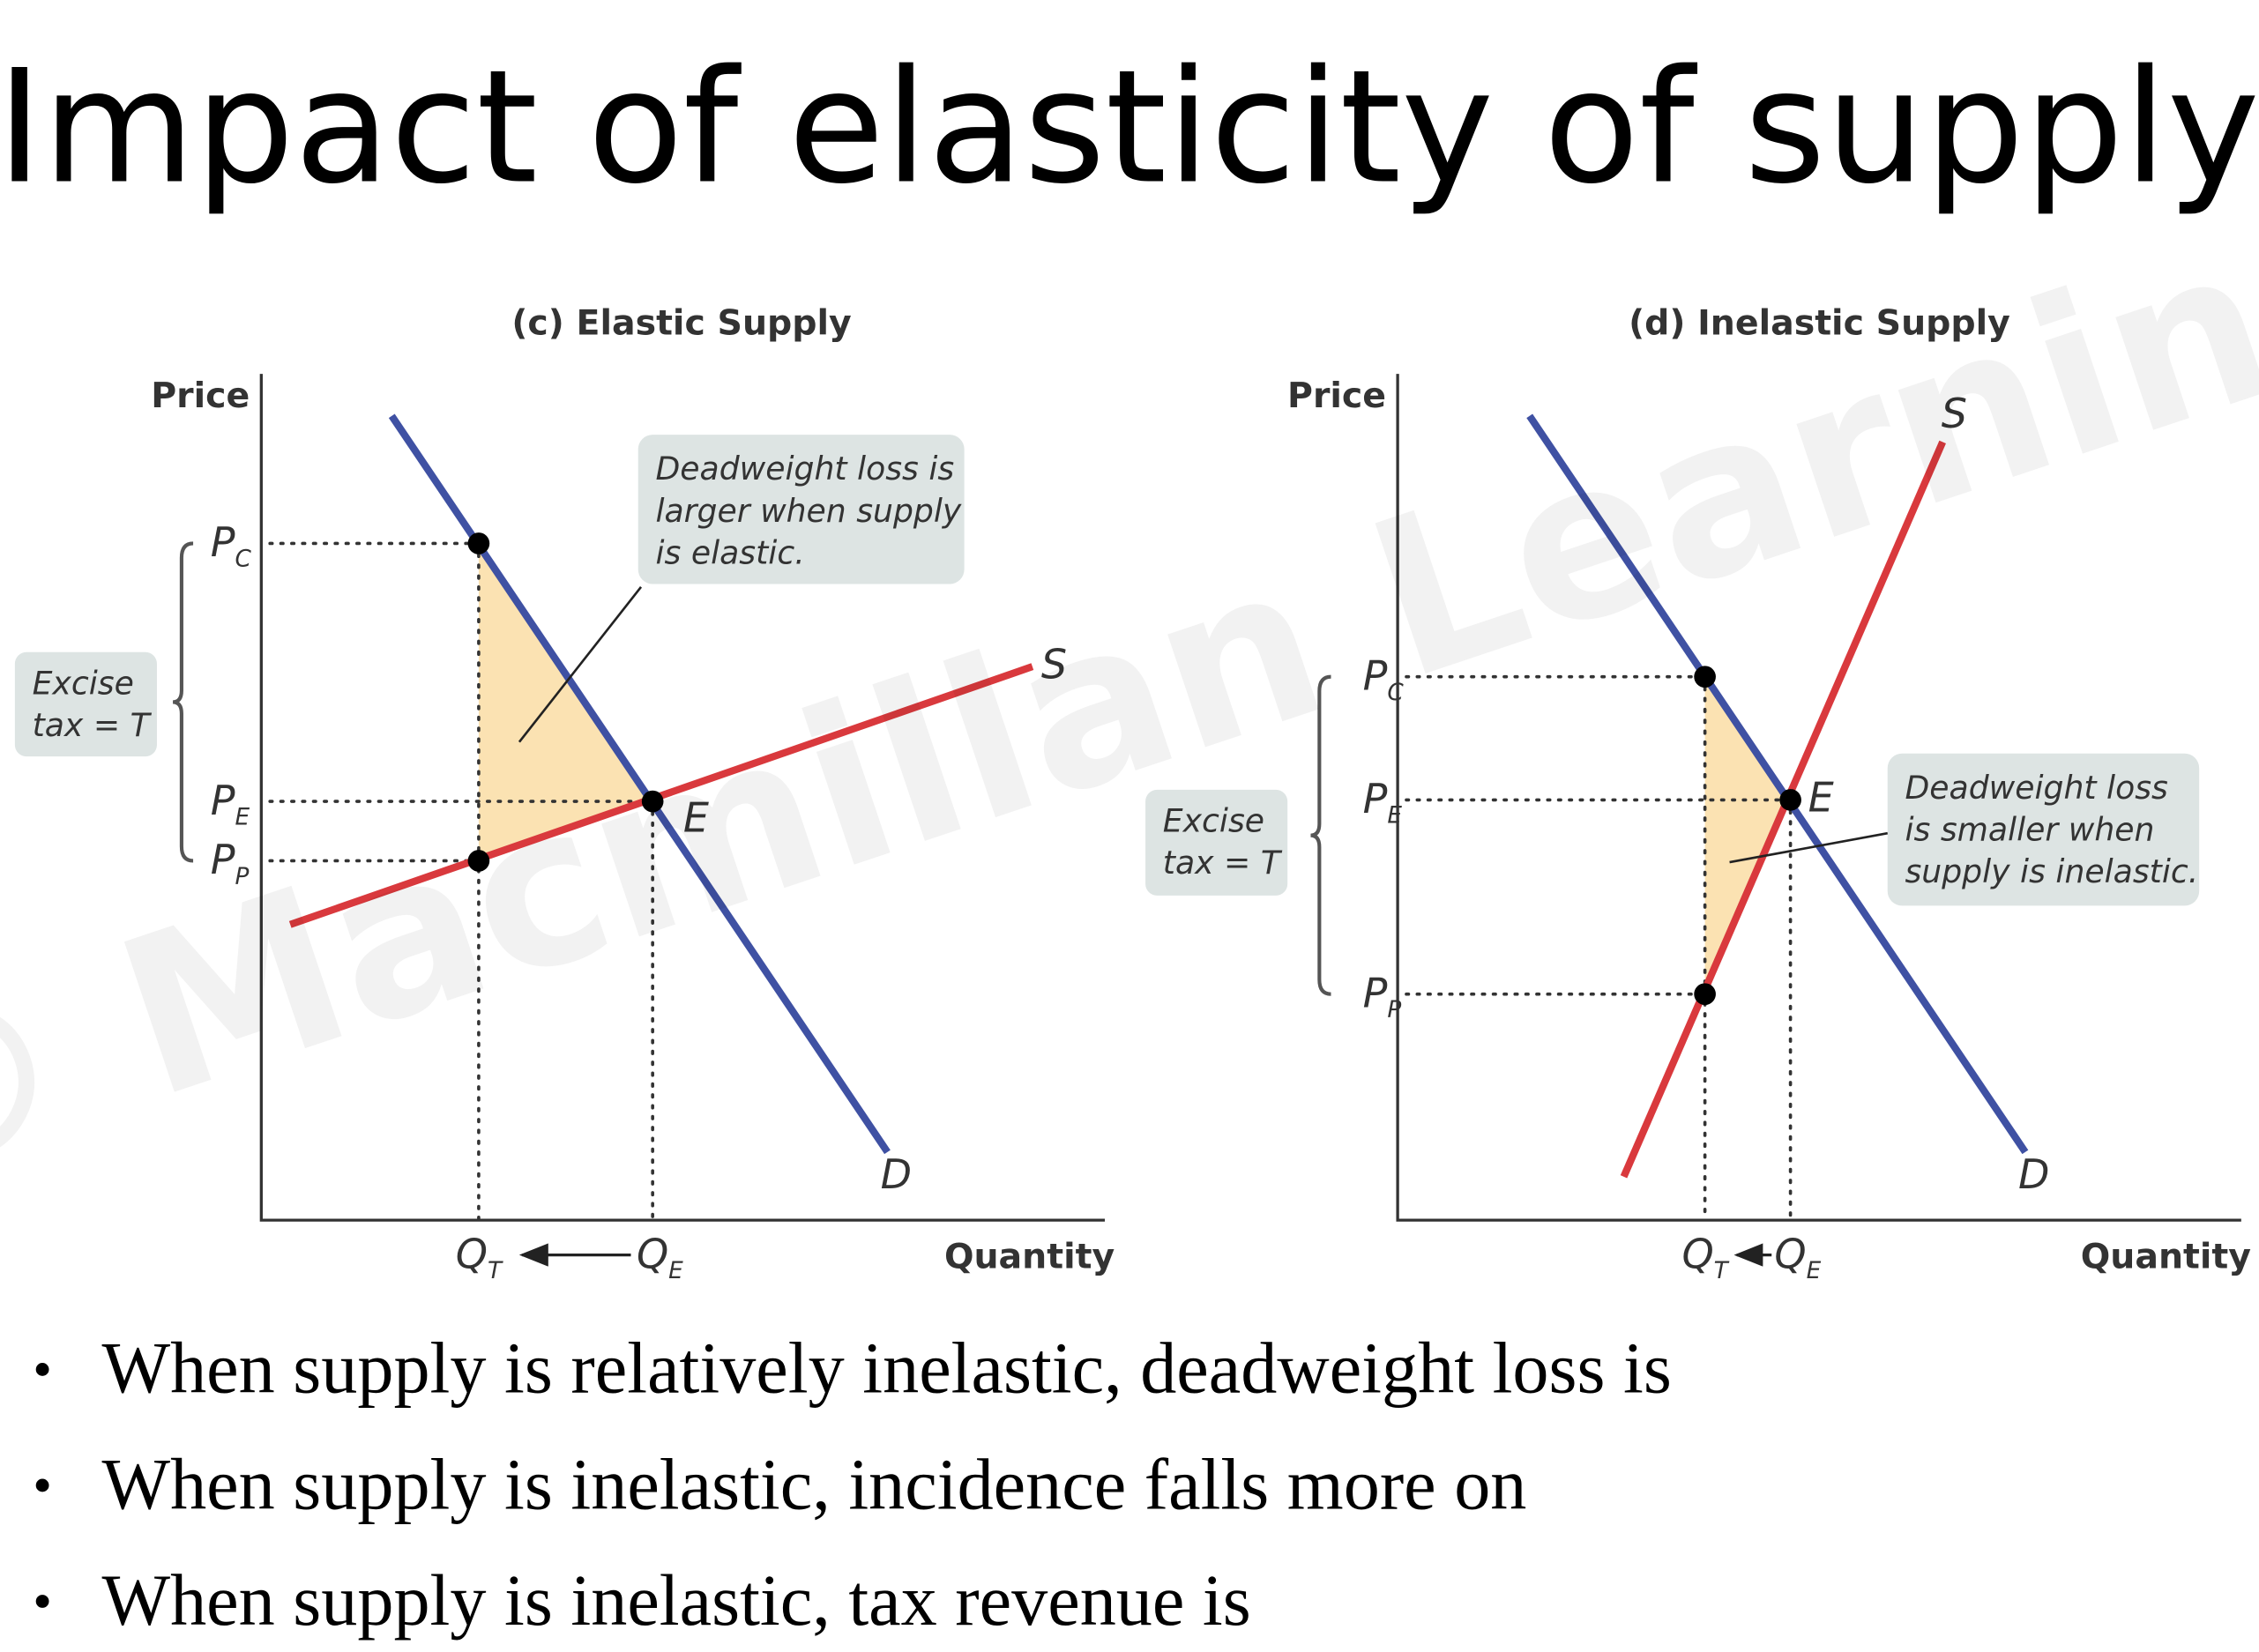  I want to click on callout-text: is smaller when, so click(2030, 829).